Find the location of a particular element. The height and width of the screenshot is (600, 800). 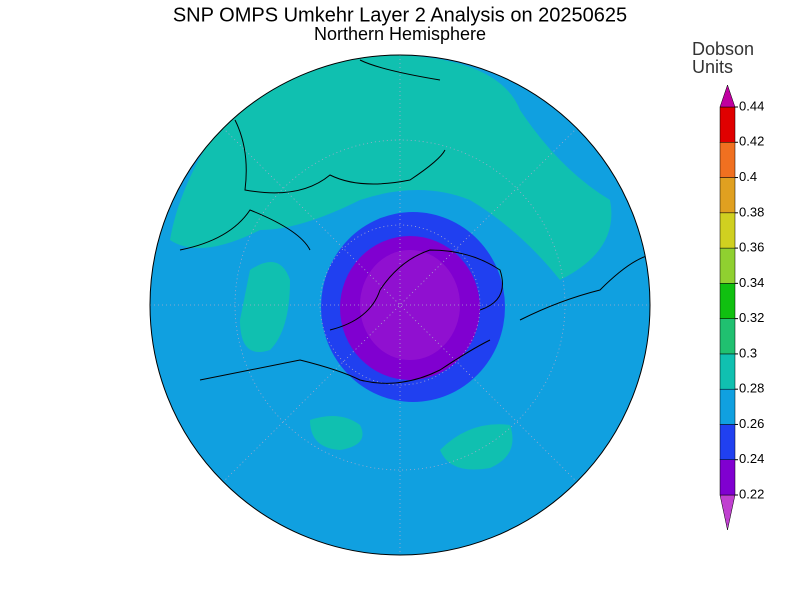

colorbar-label: Dobson is located at coordinates (723, 49).